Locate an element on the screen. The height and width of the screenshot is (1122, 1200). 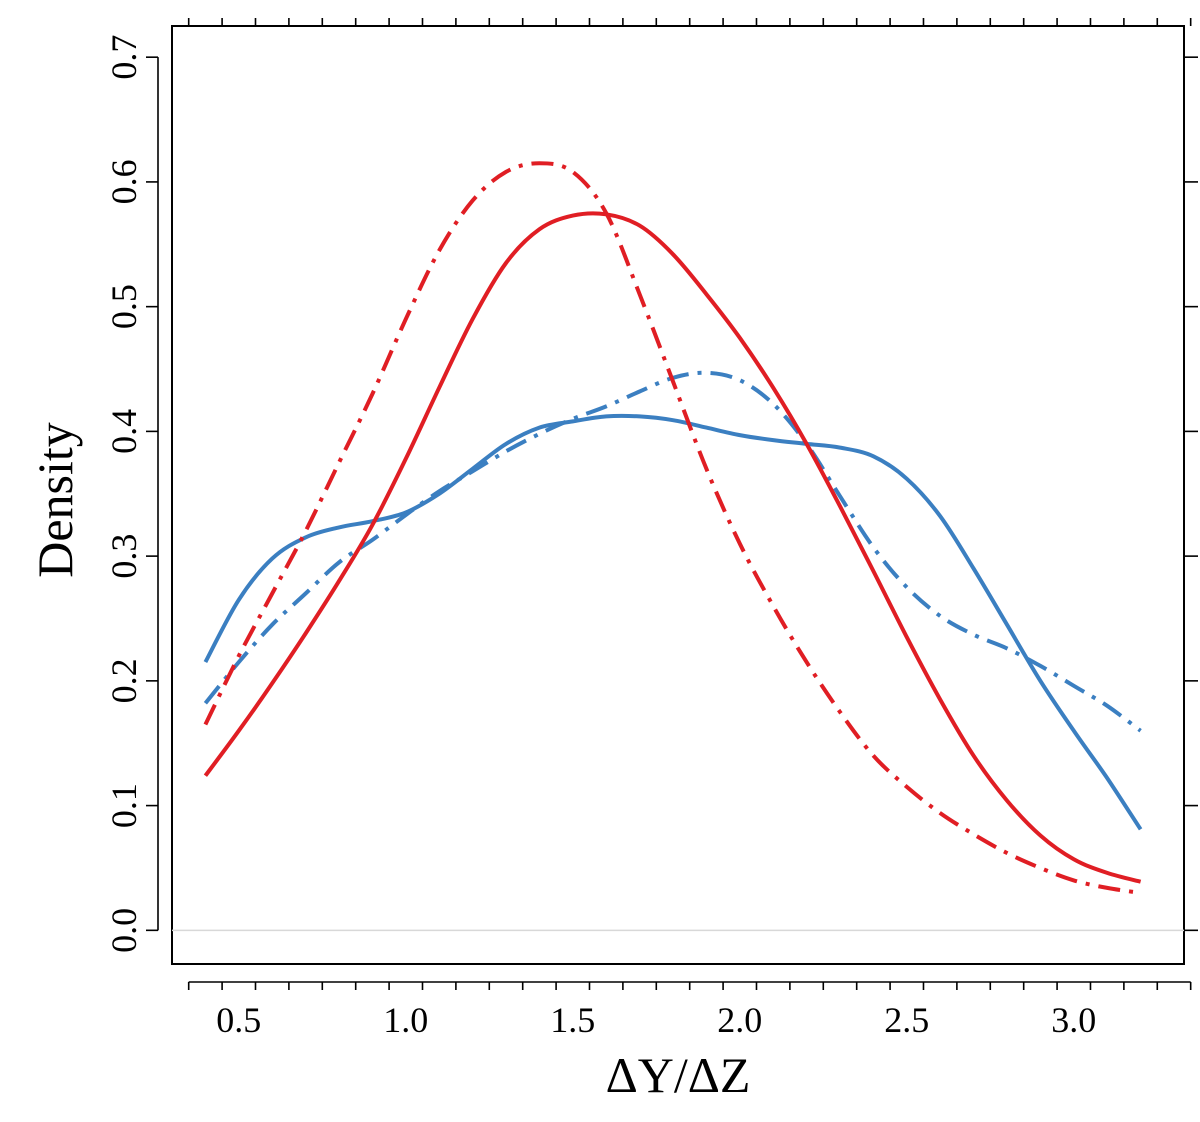
y-tick-label: 0.7 is located at coordinates (124, 57).